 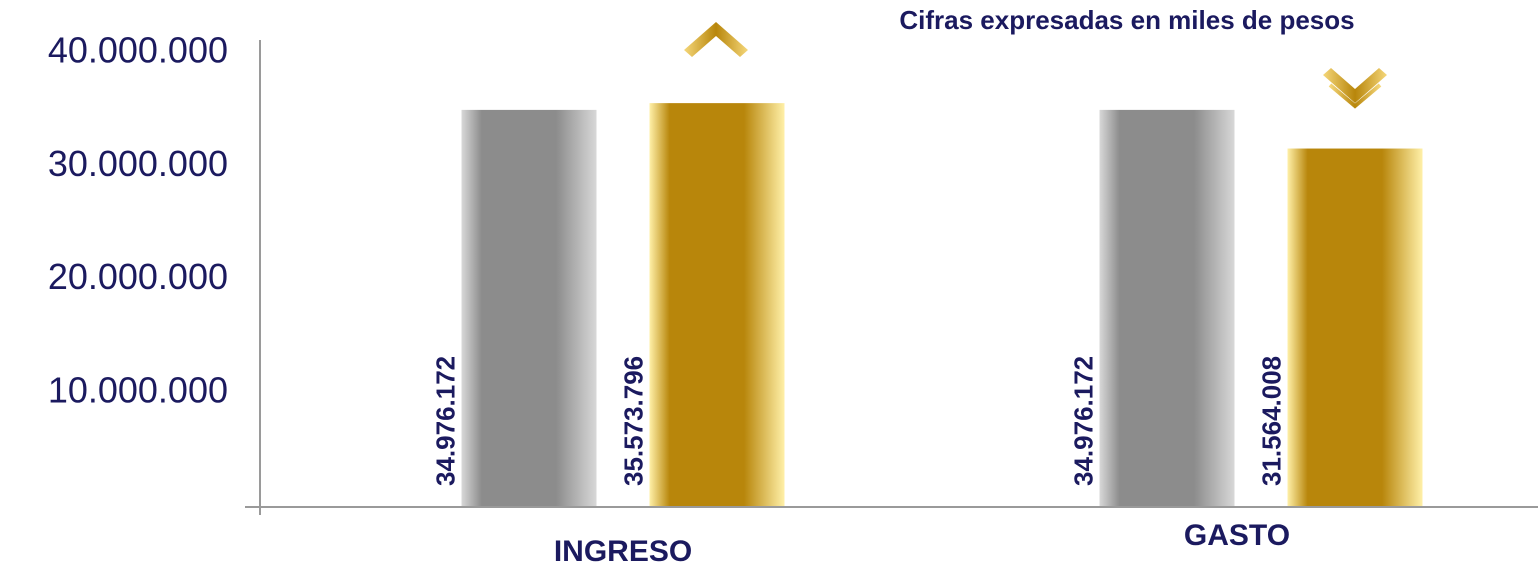 I want to click on down-arrow-icon-inner, so click(x=1355, y=96).